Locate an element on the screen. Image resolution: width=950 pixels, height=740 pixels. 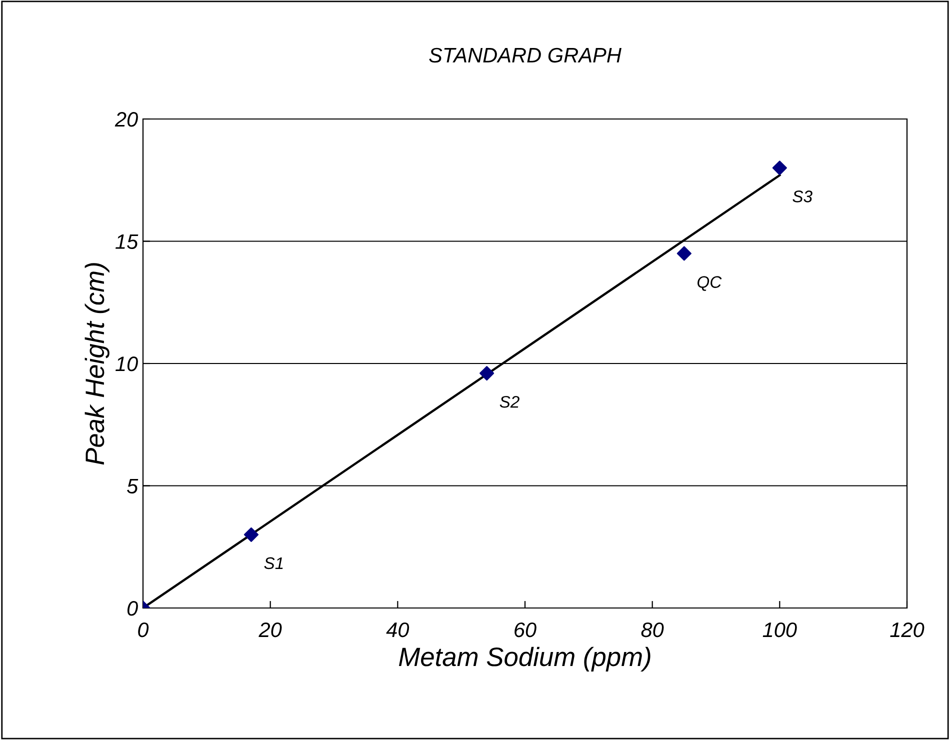
x-tick-label: 100 is located at coordinates (779, 630).